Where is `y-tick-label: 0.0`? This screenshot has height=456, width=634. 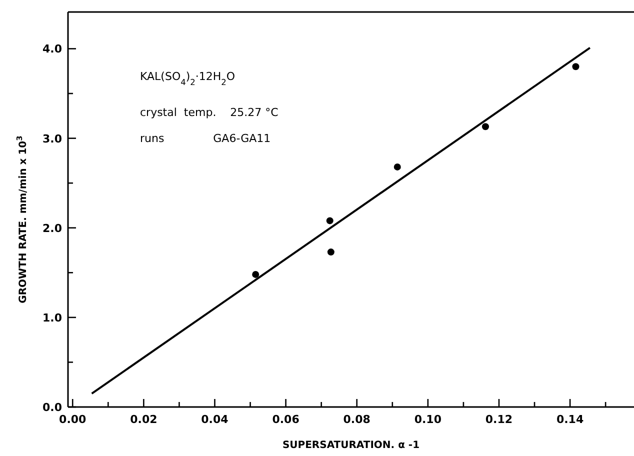 y-tick-label: 0.0 is located at coordinates (52, 407).